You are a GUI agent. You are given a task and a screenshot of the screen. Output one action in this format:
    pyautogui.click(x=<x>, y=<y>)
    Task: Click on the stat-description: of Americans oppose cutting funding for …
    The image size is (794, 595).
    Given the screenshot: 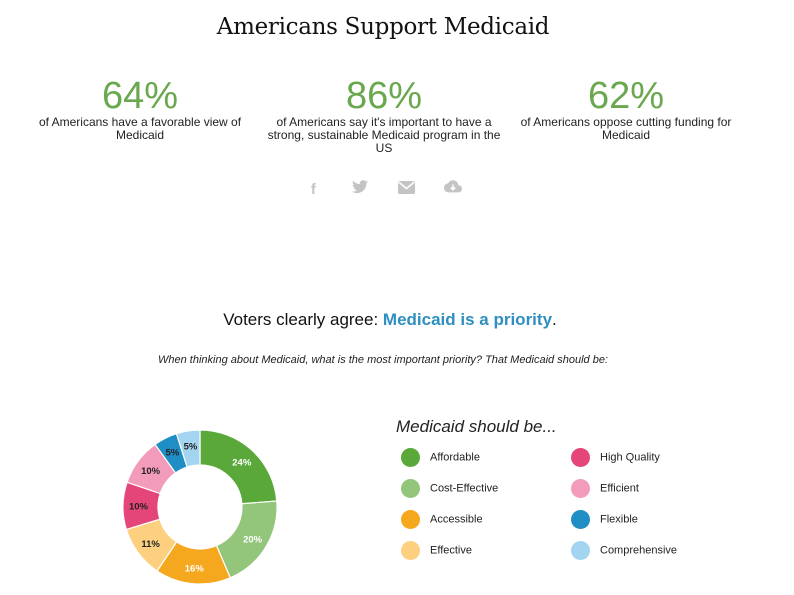 What is the action you would take?
    pyautogui.click(x=626, y=128)
    